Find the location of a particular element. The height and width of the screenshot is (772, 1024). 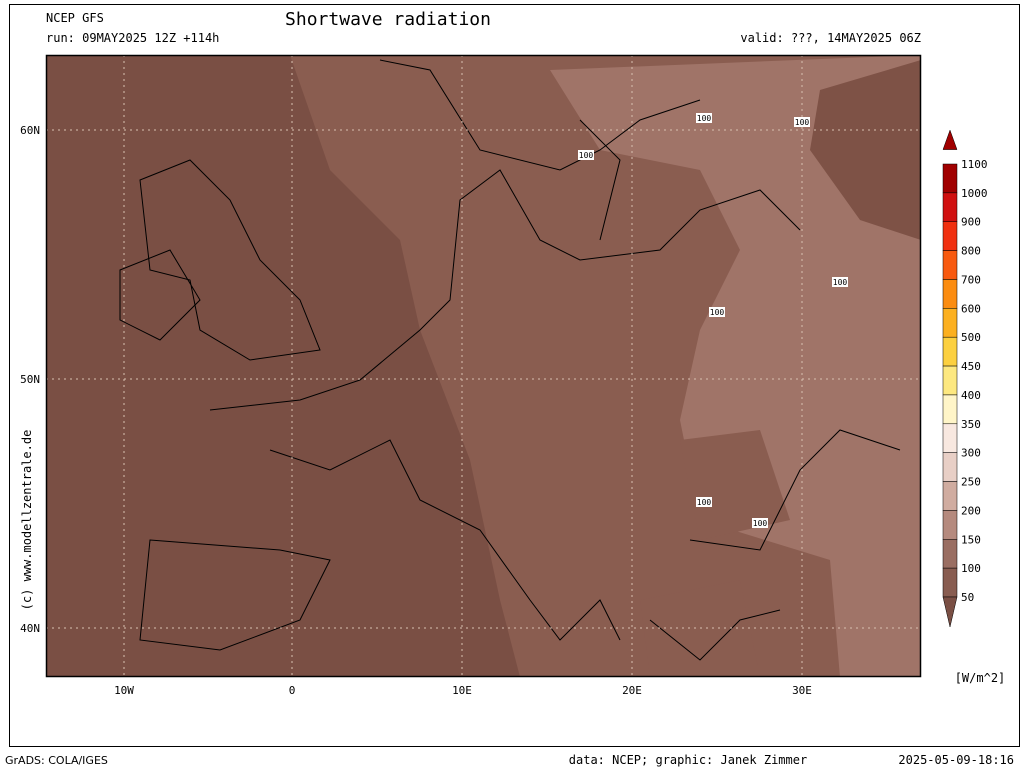

colorbar-label: 150 is located at coordinates (971, 539).